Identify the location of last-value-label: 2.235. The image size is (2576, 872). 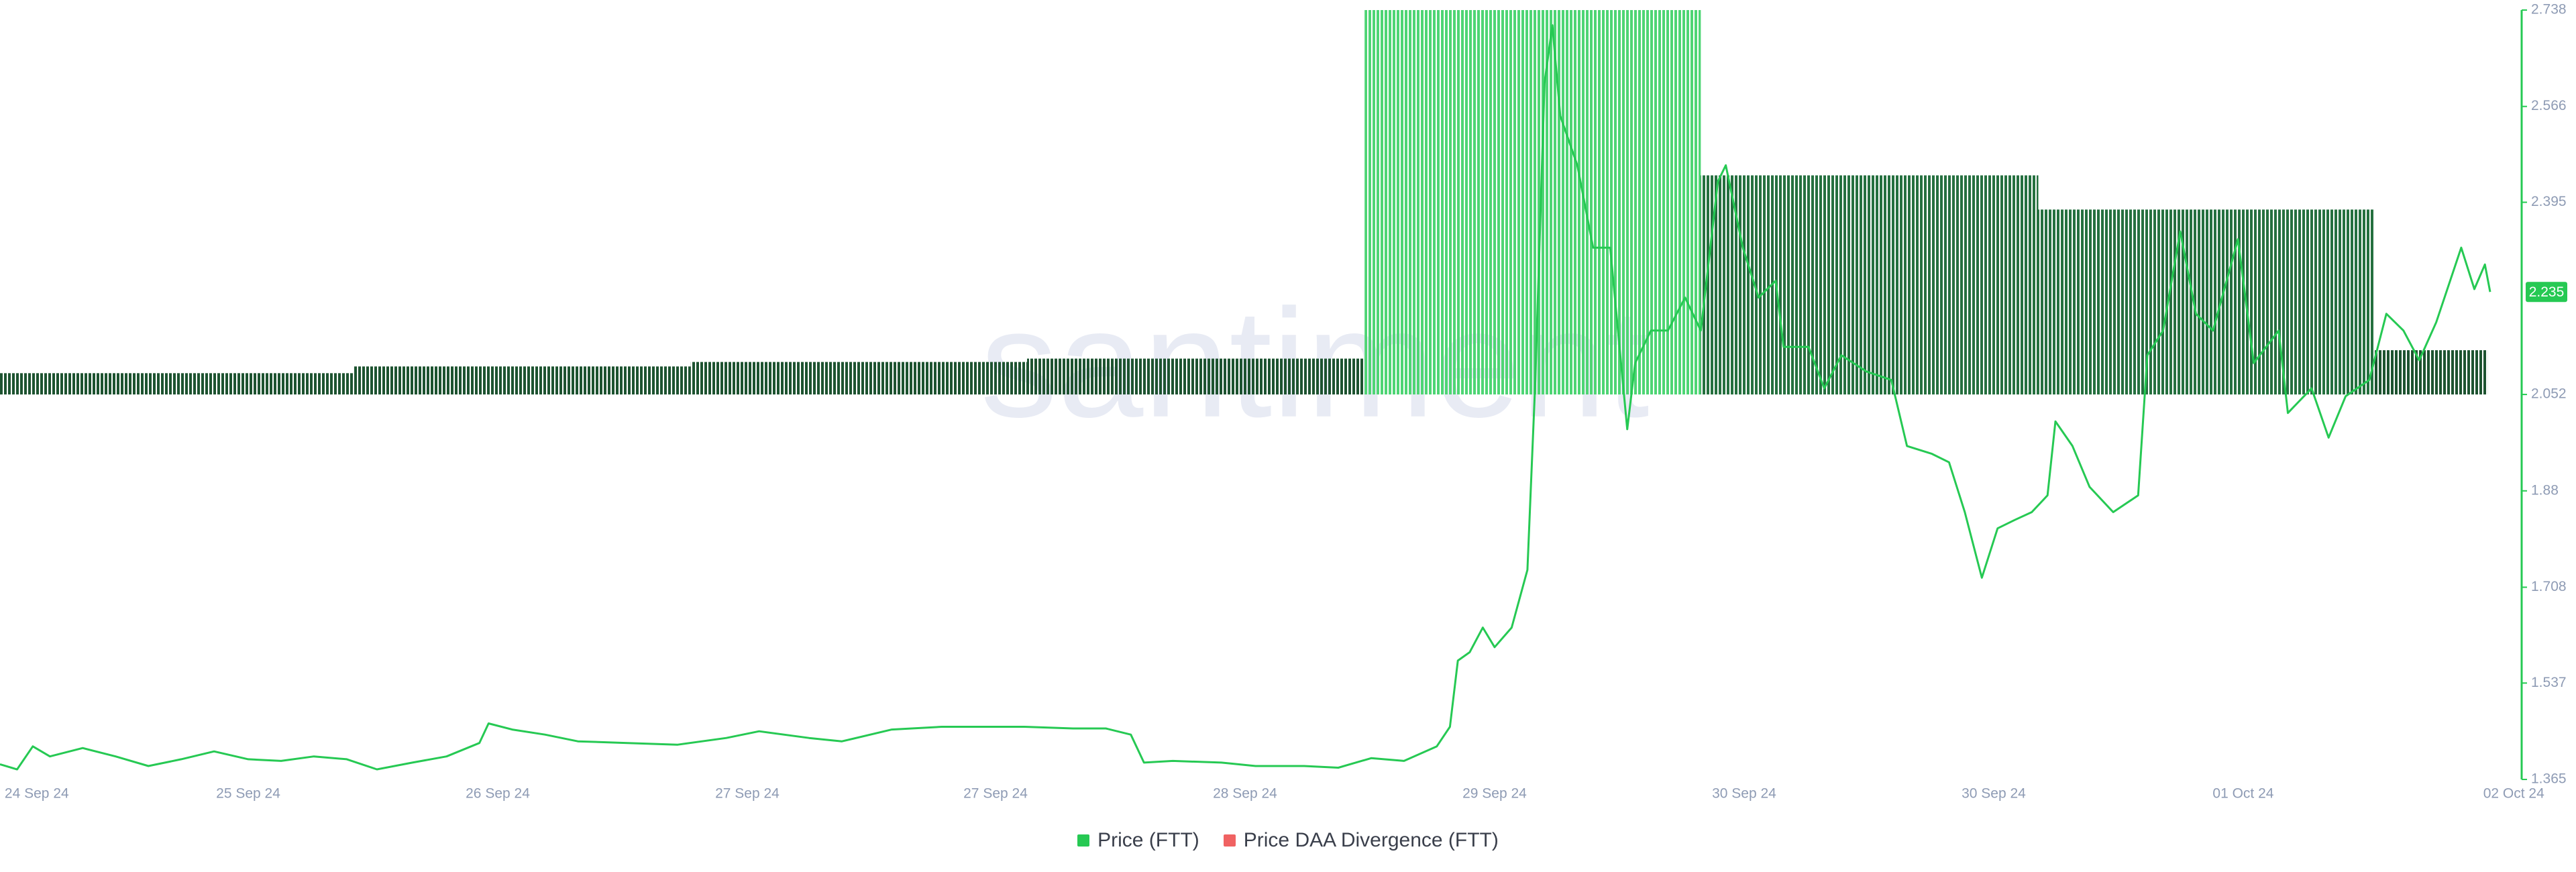
(2547, 292).